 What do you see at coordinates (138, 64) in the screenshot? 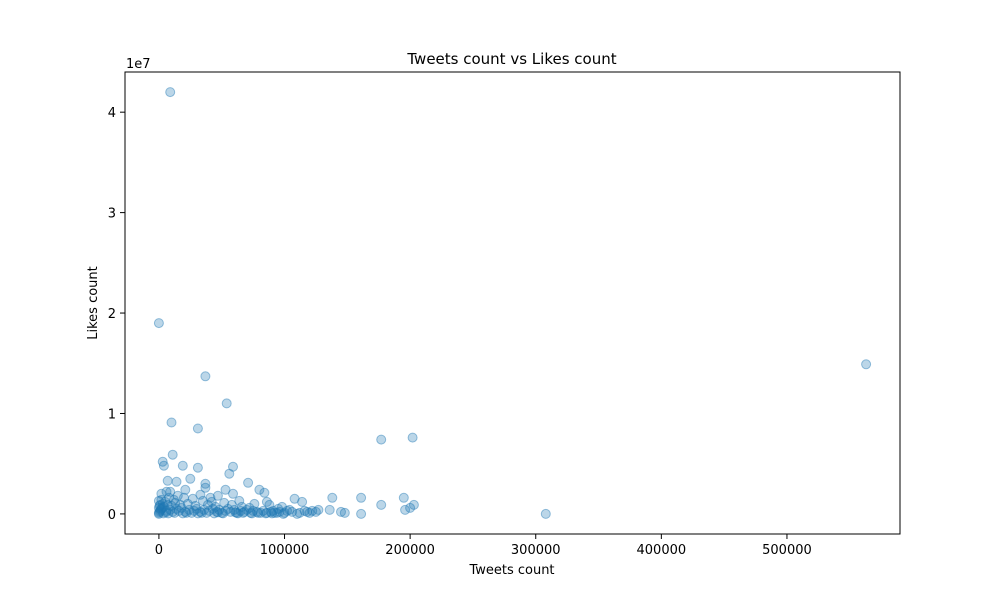
I see `y-axis-offset-label: 1e7` at bounding box center [138, 64].